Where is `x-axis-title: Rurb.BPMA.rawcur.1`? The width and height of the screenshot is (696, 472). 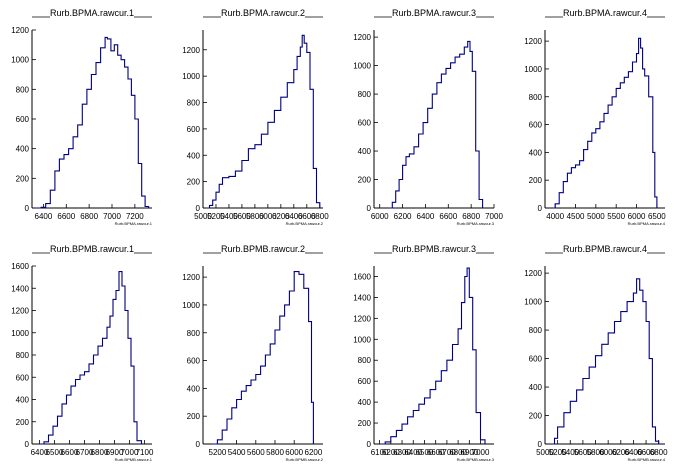
x-axis-title: Rurb.BPMA.rawcur.1 is located at coordinates (134, 223).